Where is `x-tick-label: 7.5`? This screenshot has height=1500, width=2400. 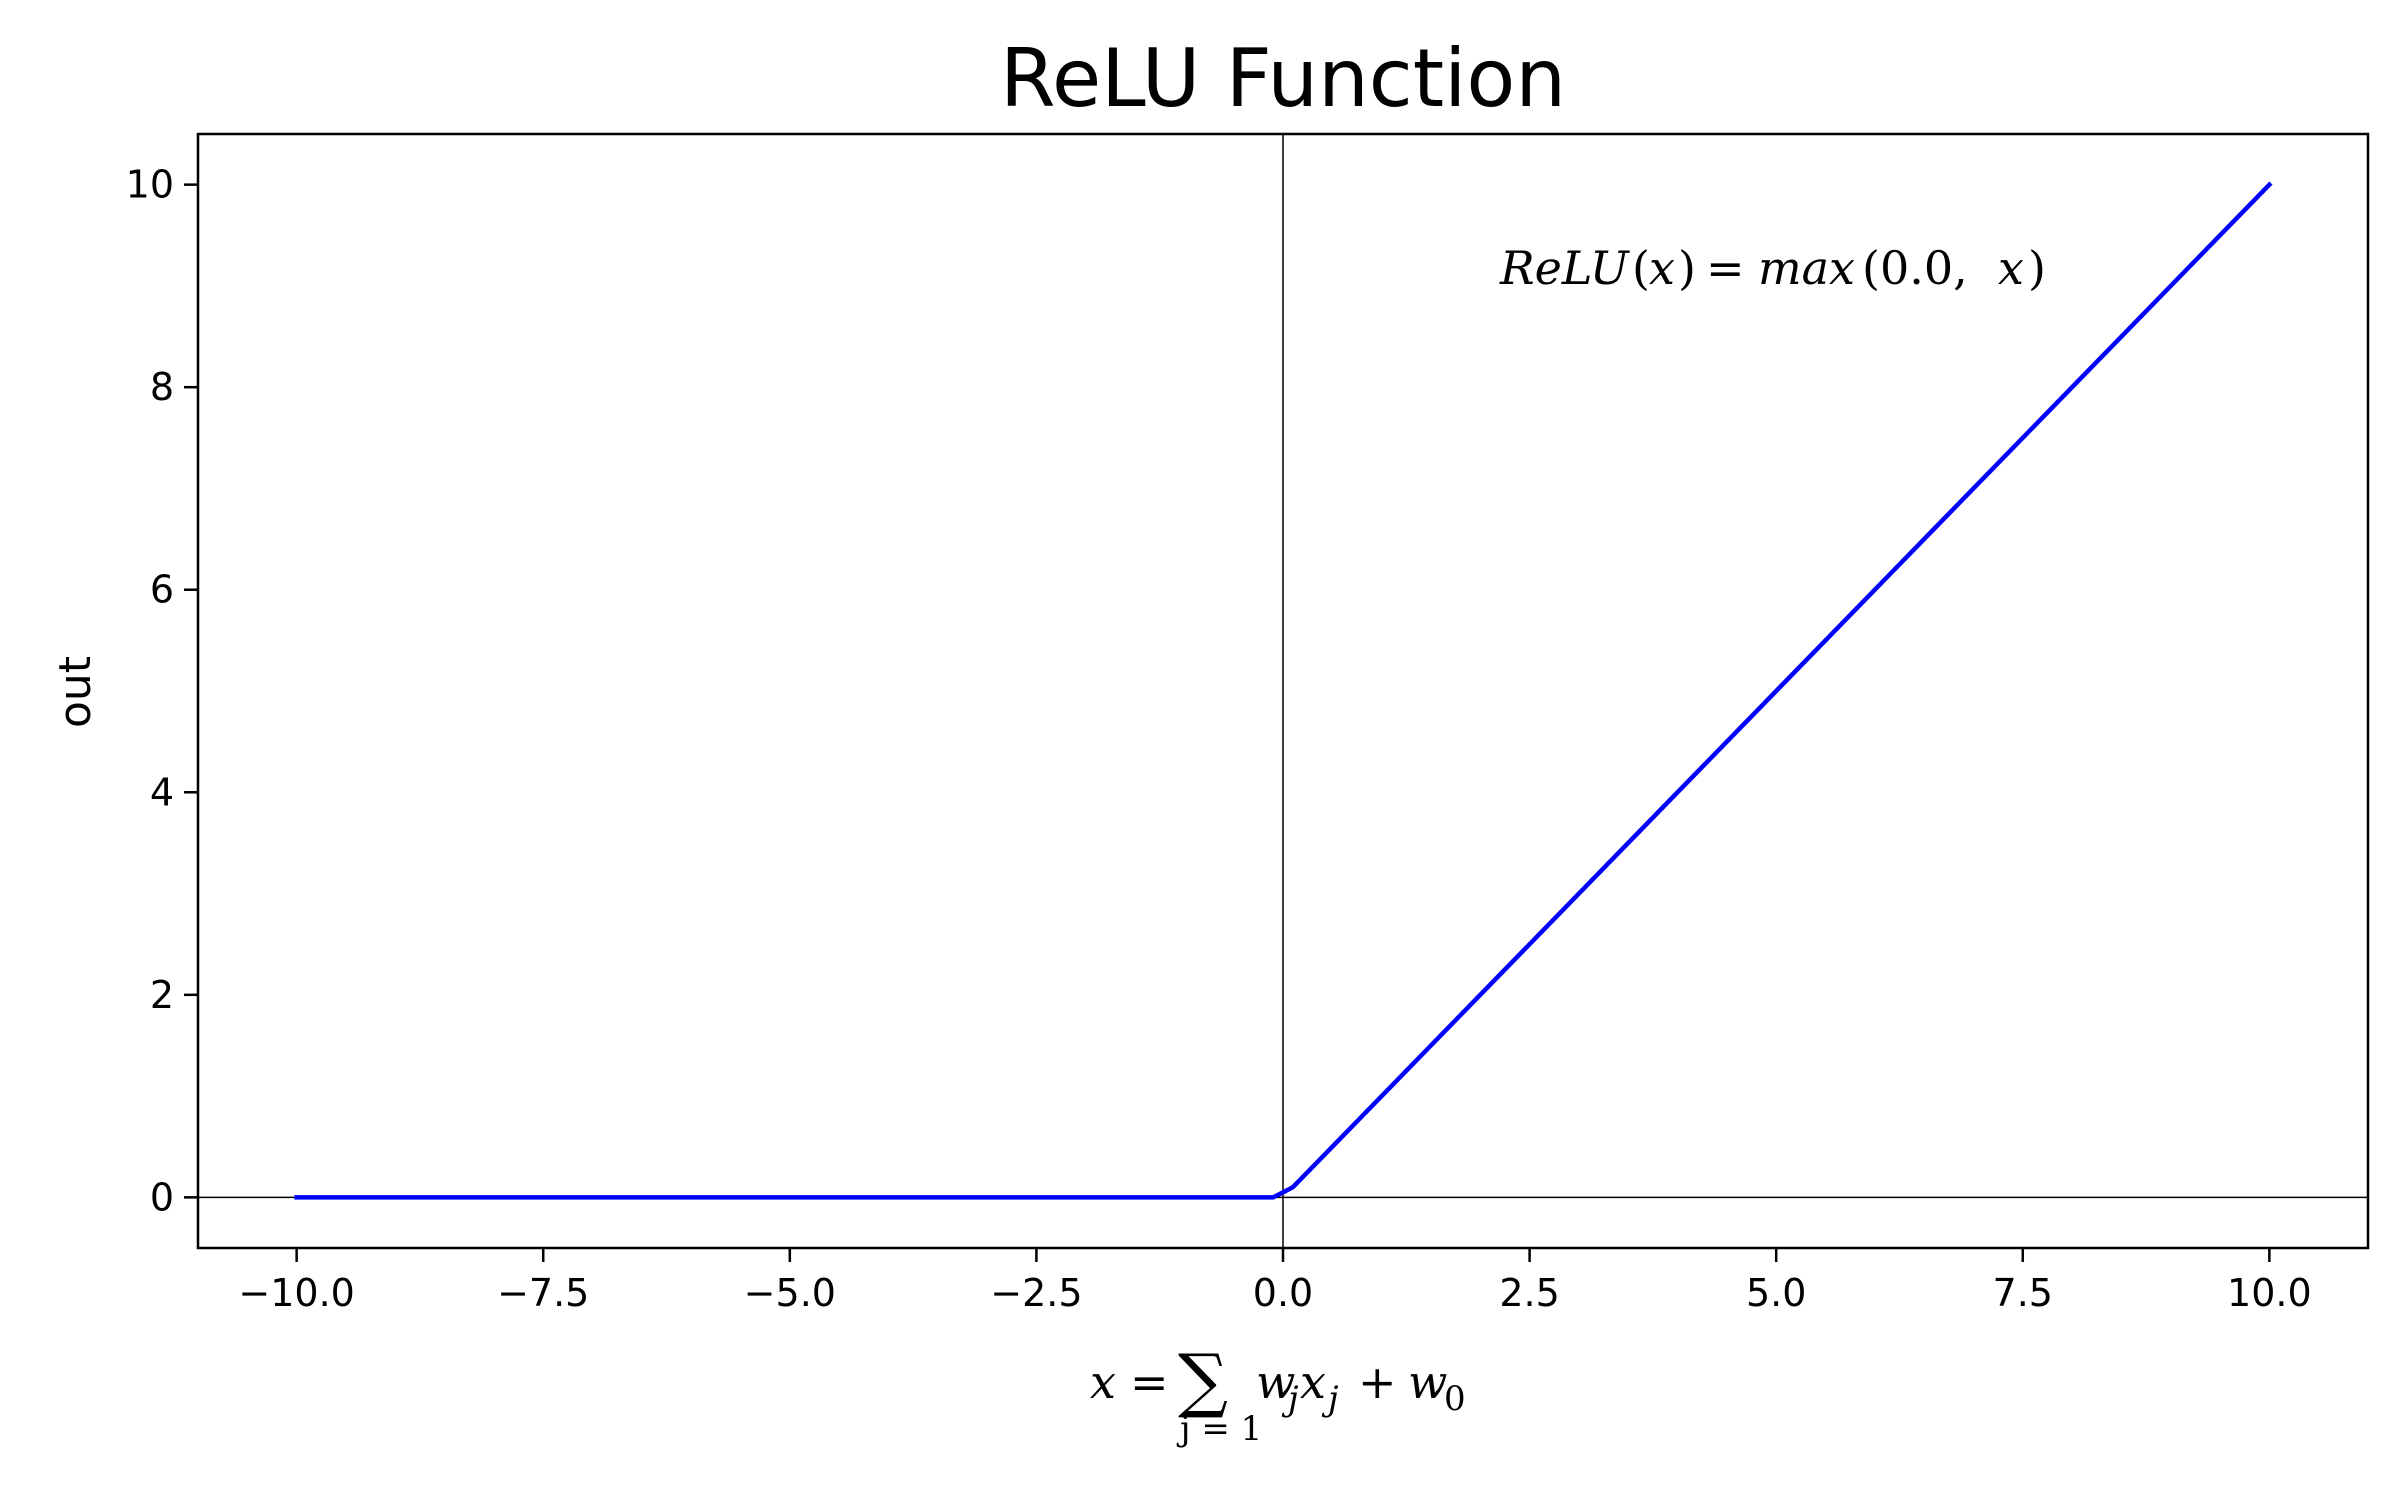 x-tick-label: 7.5 is located at coordinates (2023, 1293).